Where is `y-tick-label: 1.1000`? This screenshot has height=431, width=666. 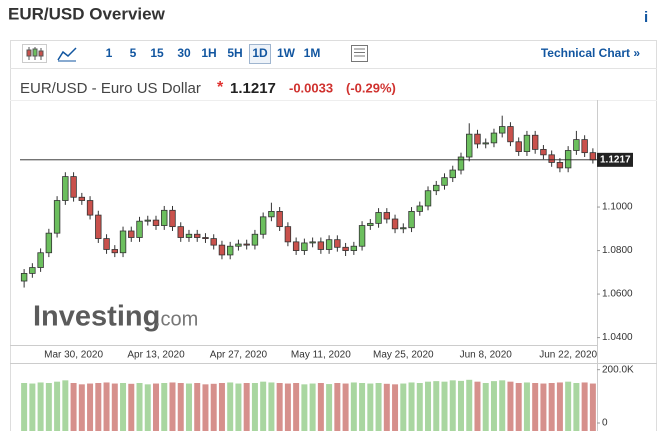 y-tick-label: 1.1000 is located at coordinates (617, 207).